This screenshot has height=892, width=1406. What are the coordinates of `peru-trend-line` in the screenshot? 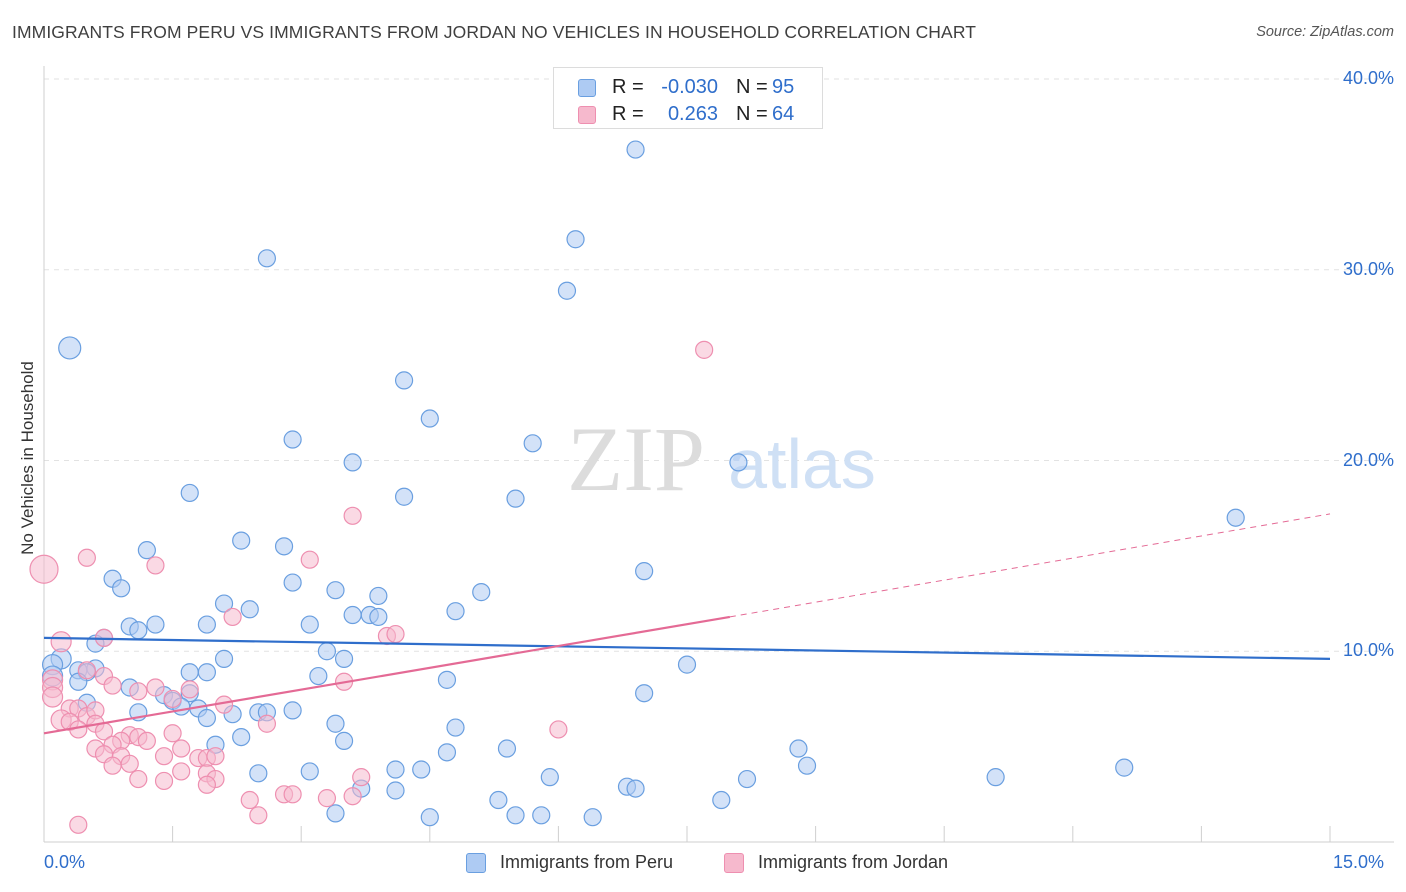 It's located at (687, 648).